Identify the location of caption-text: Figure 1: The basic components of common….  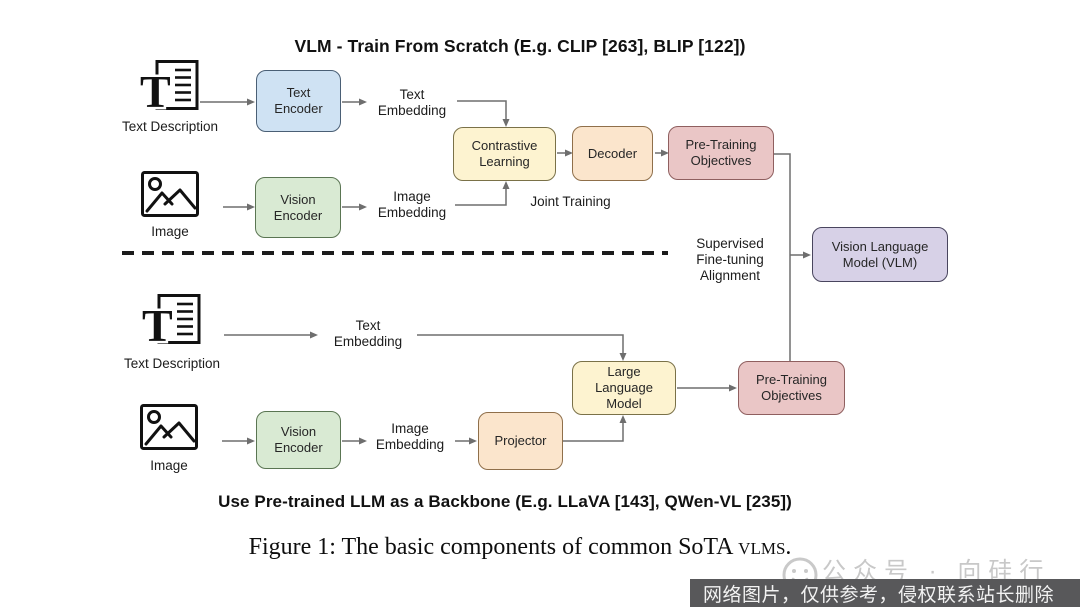
(493, 547).